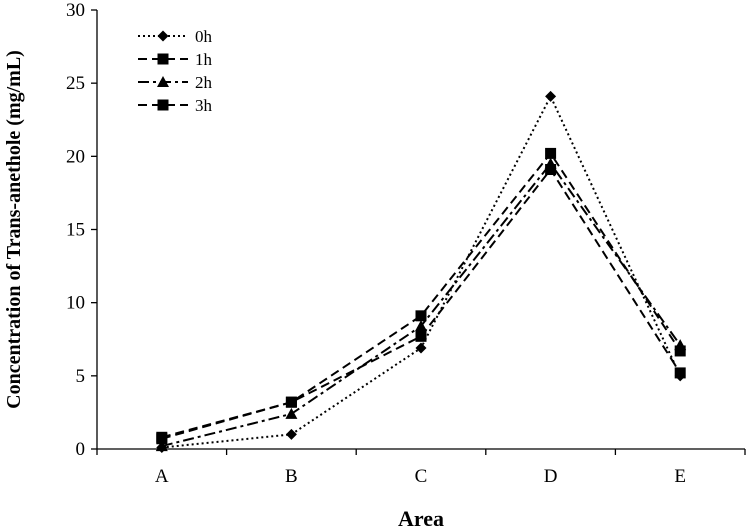  Describe the element at coordinates (75, 10) in the screenshot. I see `y-tick-label: 30` at that location.